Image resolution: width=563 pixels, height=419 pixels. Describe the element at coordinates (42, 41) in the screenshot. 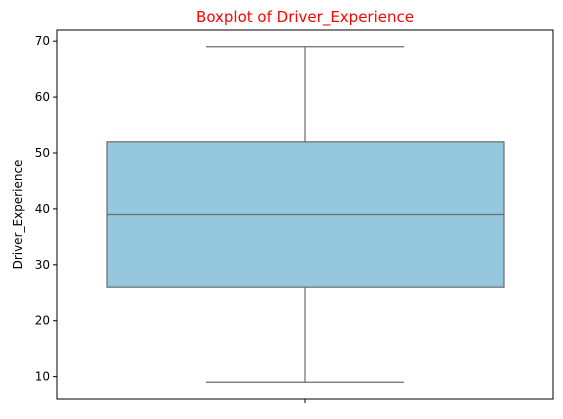

I see `y-tick-label: 70` at that location.